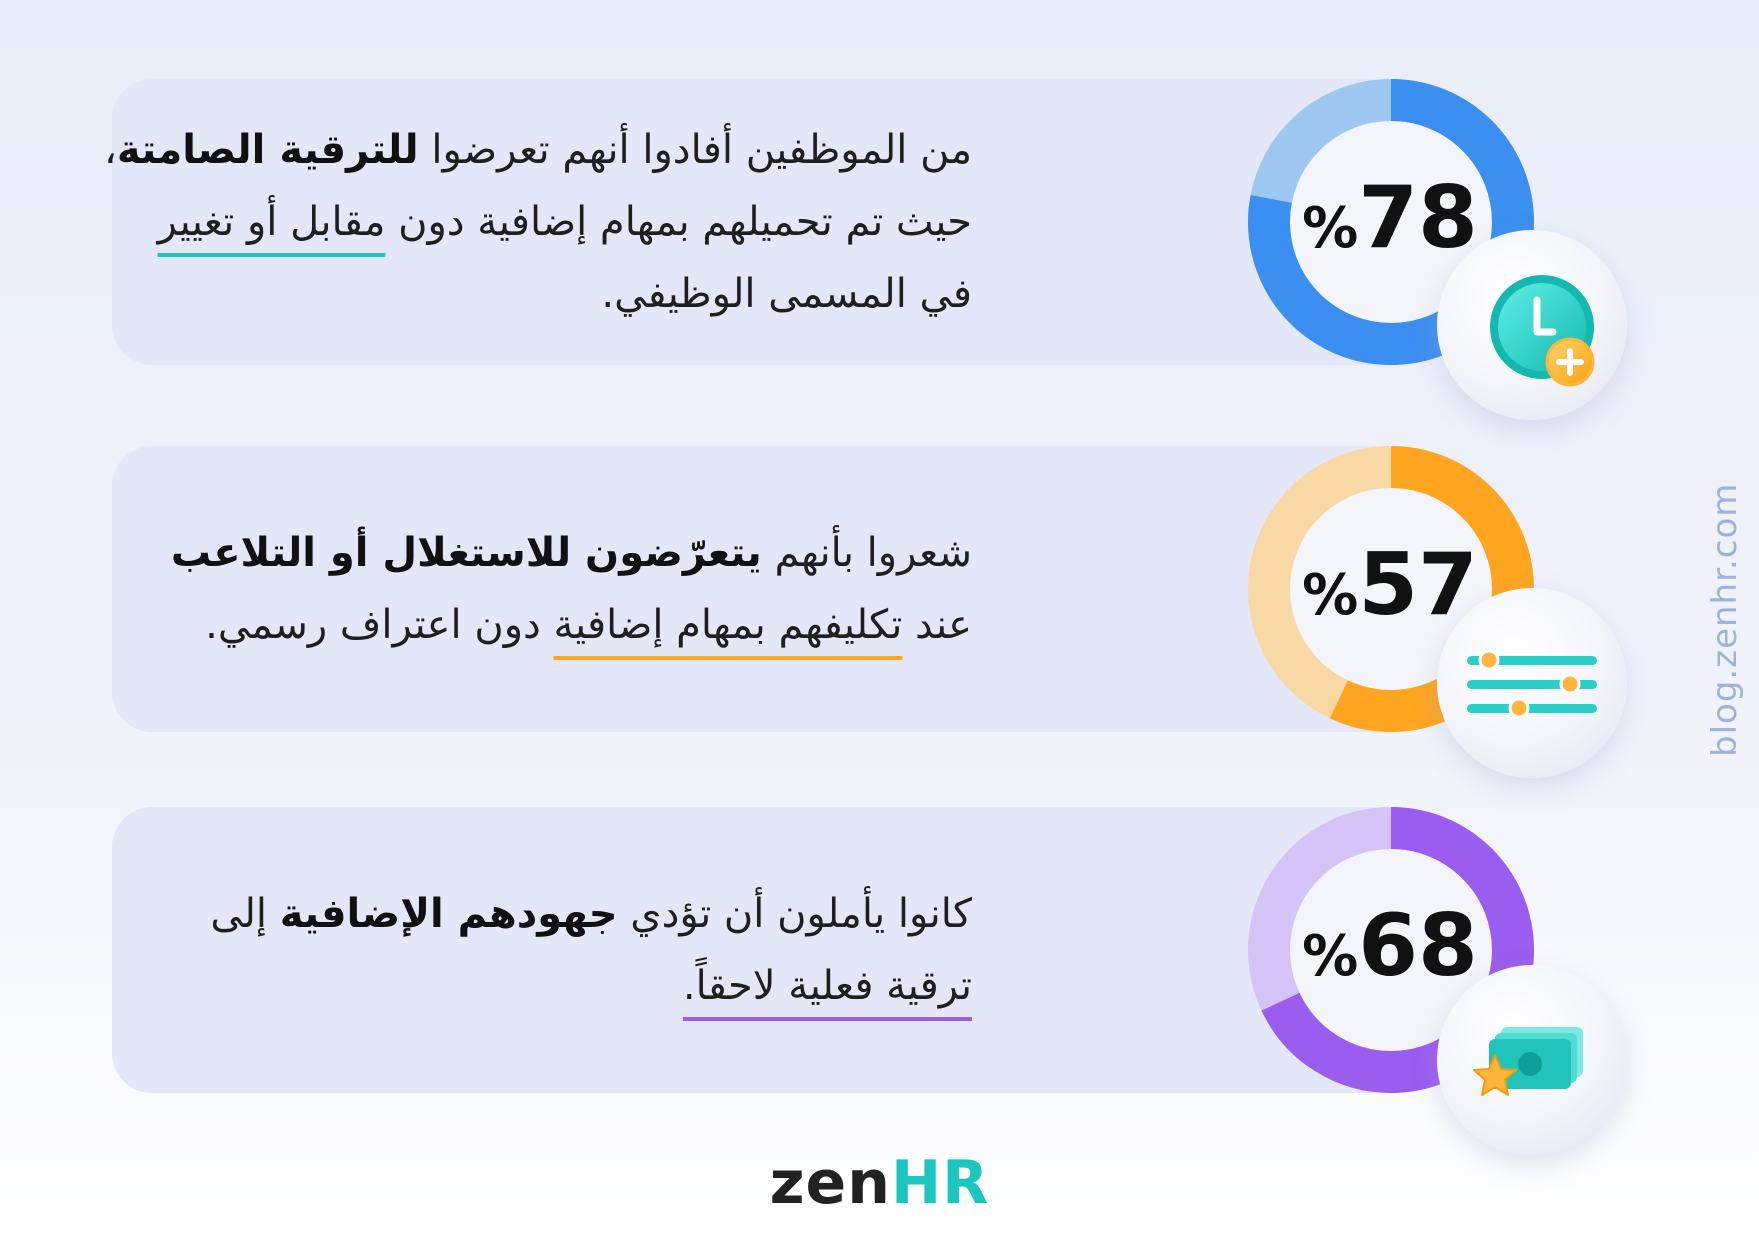  What do you see at coordinates (110, 150) in the screenshot?
I see `stat-1-comma: ،` at bounding box center [110, 150].